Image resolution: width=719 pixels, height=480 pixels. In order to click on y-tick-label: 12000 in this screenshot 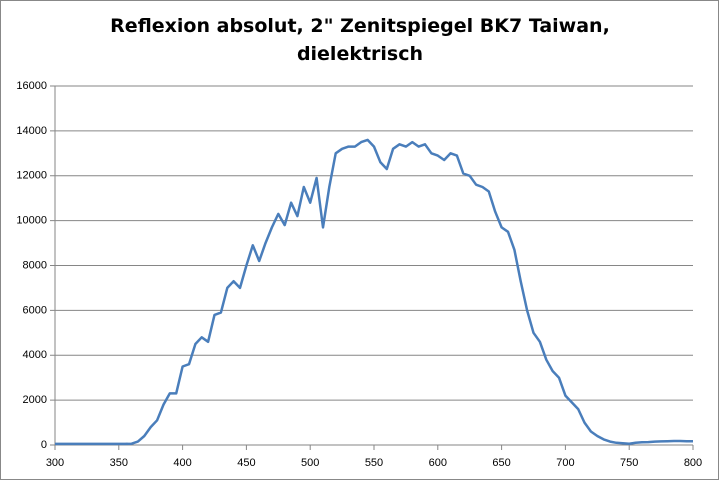, I will do `click(31, 176)`.